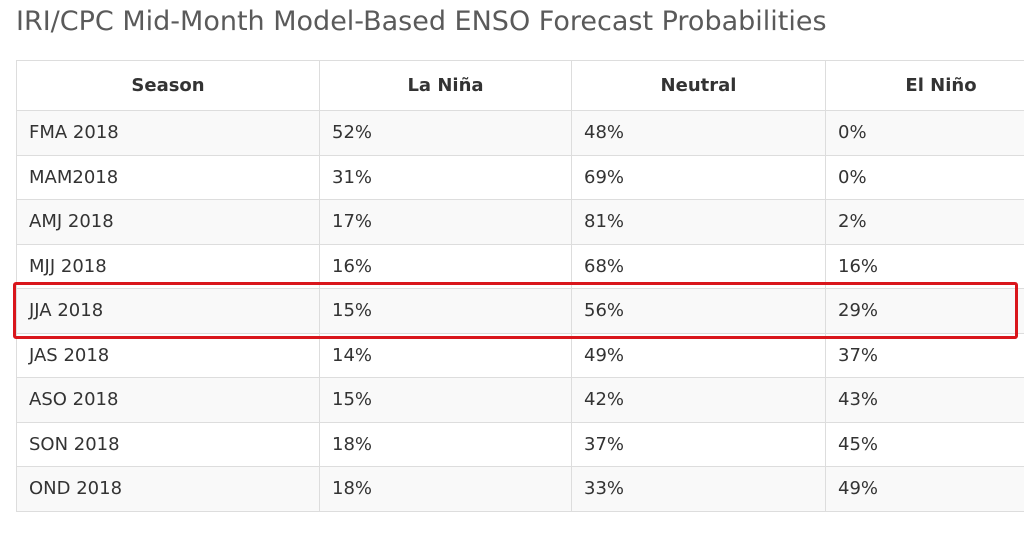 The image size is (1024, 538). Describe the element at coordinates (445, 85) in the screenshot. I see `column-header-la-nina: La Niña` at that location.